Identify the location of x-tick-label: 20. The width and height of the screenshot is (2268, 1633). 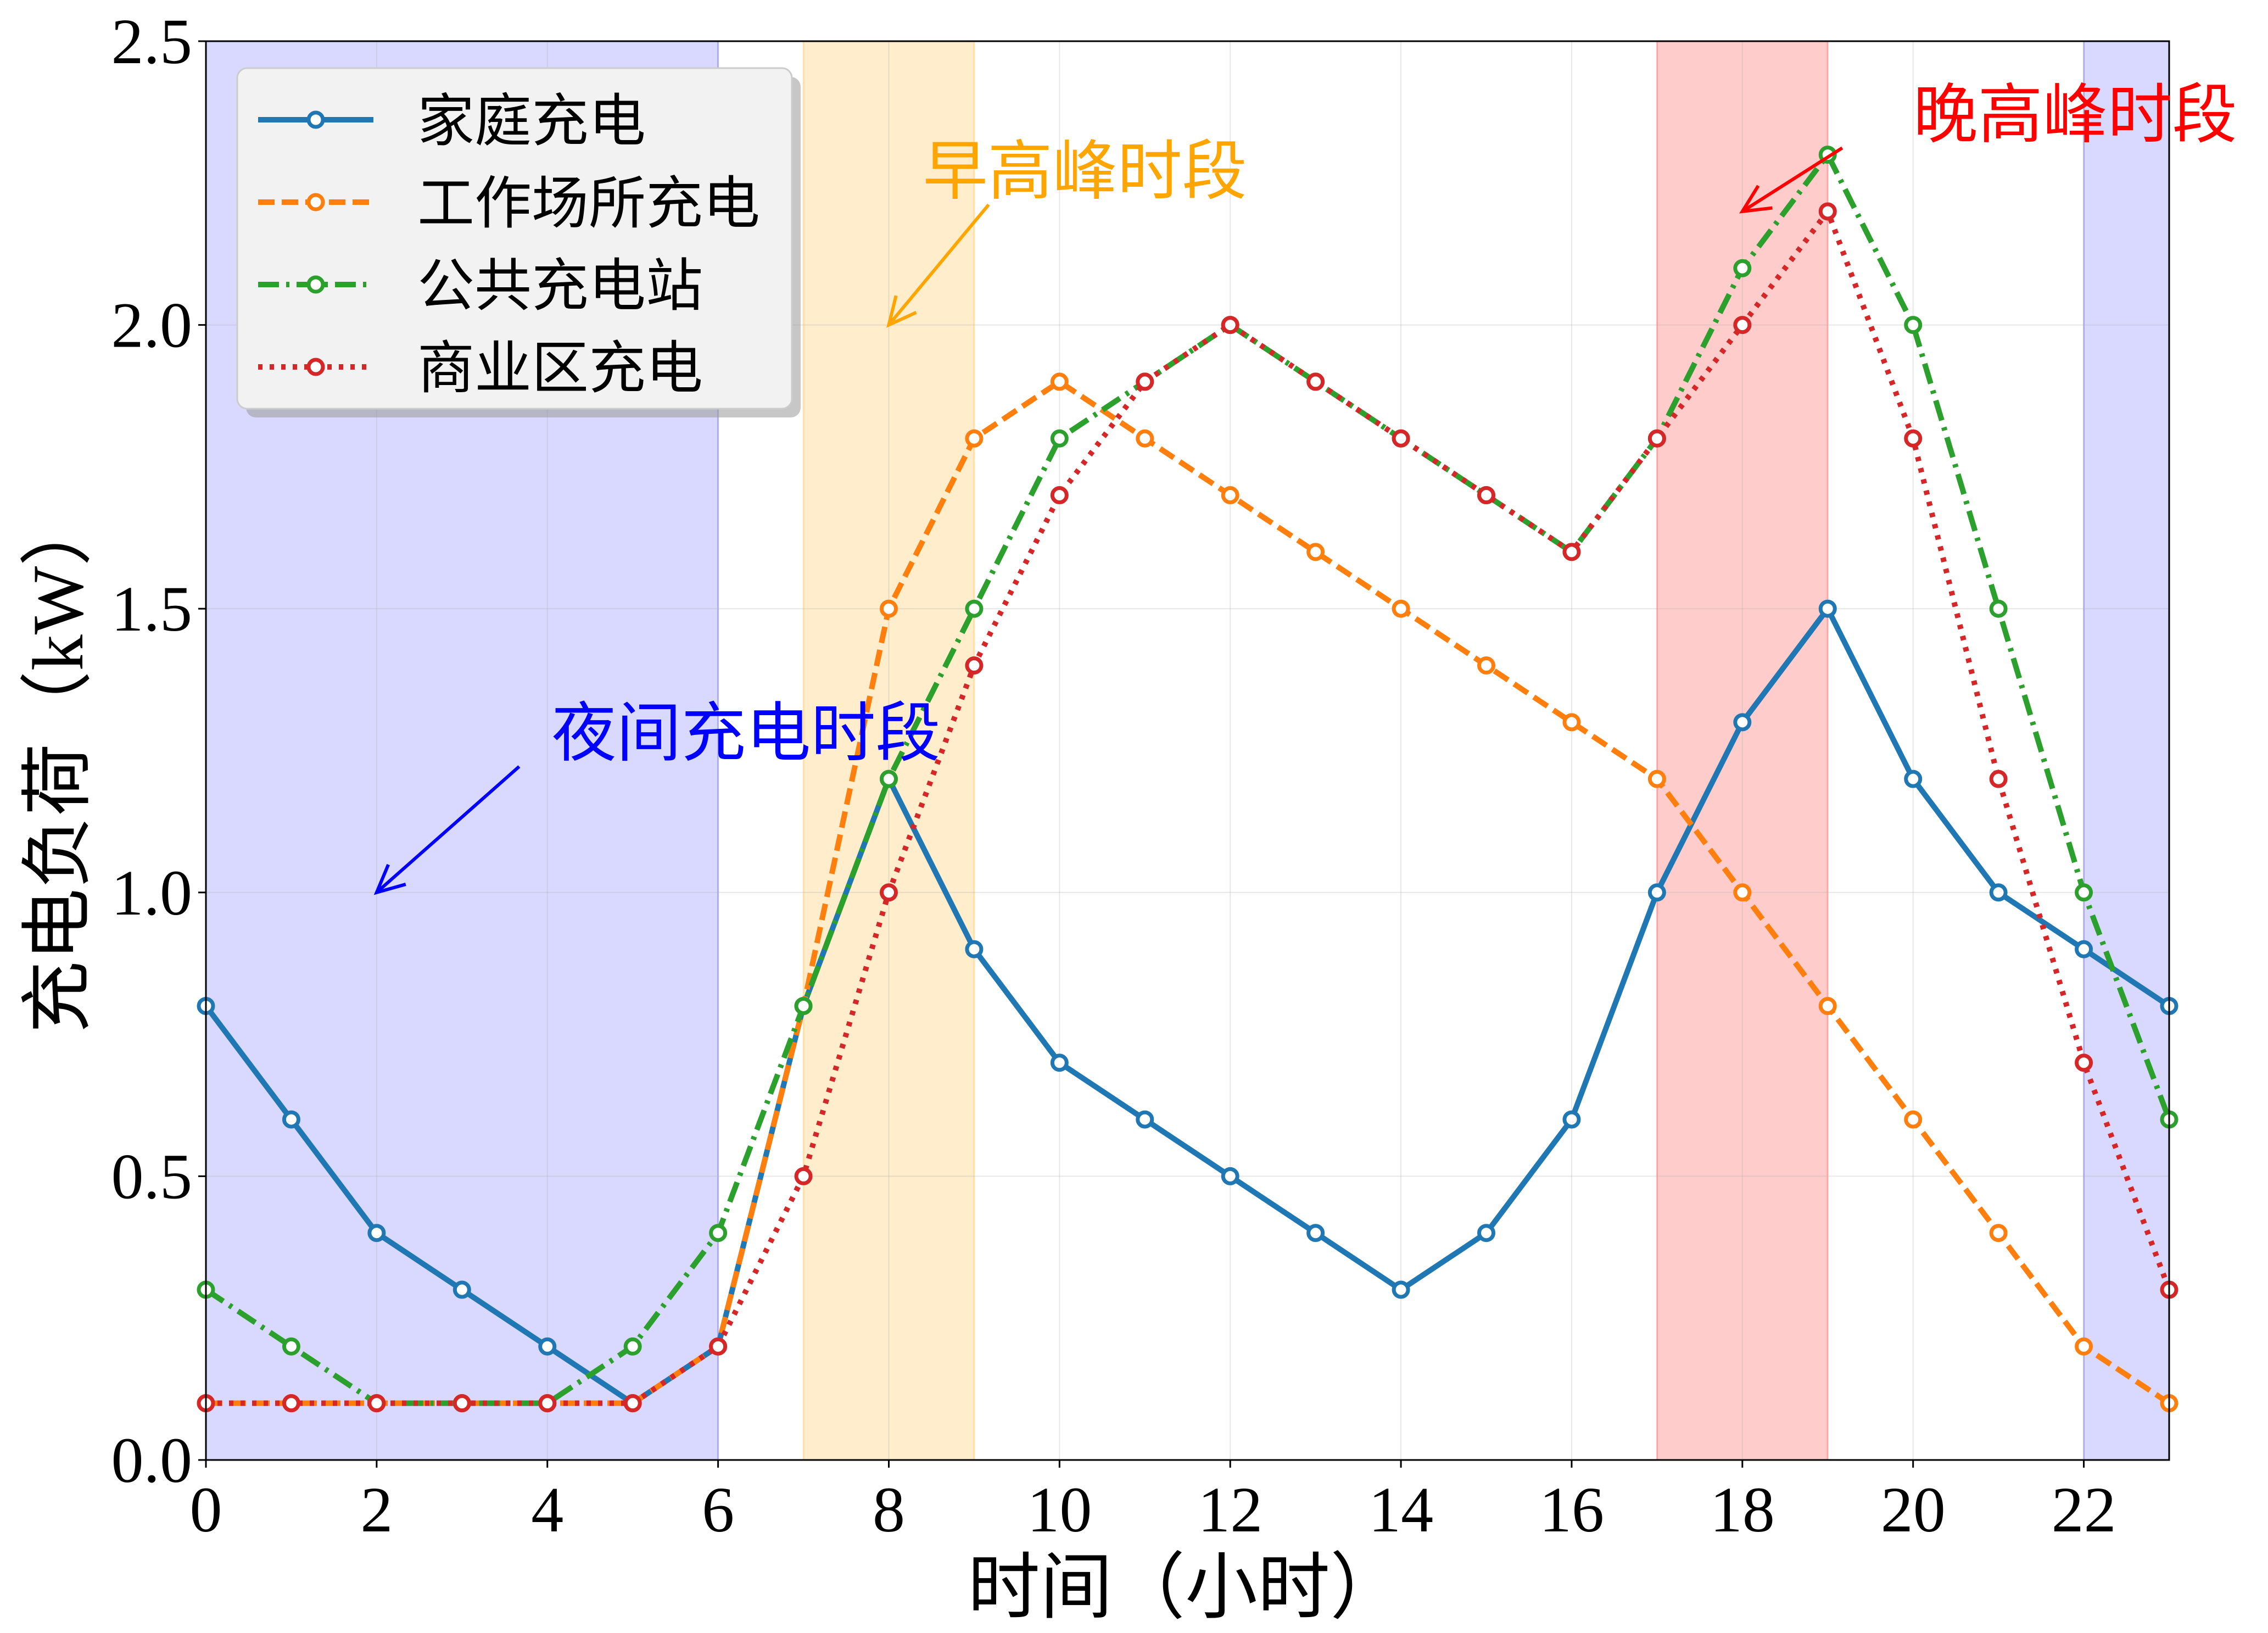
(1914, 1510).